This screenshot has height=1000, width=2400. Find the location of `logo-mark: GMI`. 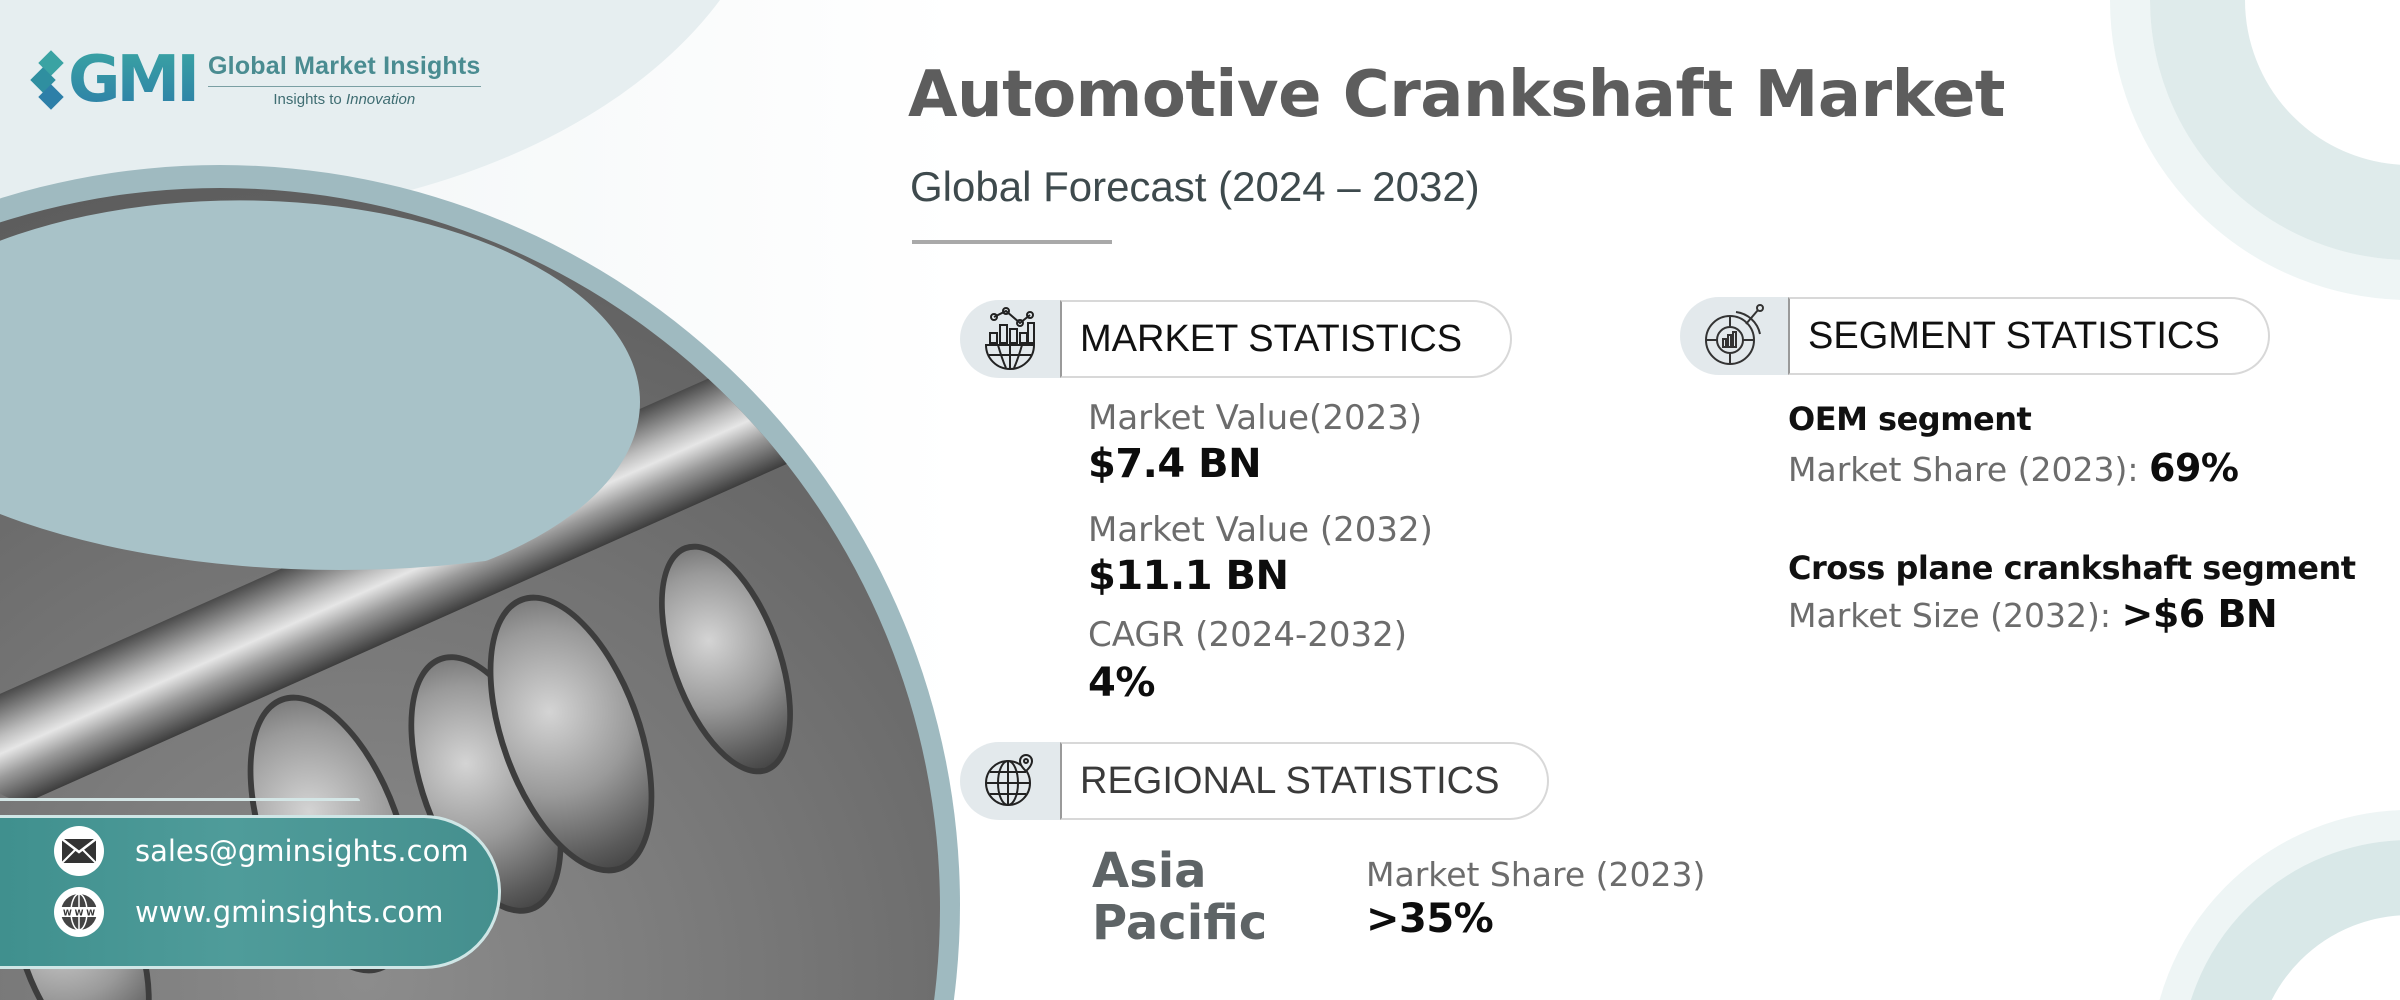

logo-mark: GMI is located at coordinates (115, 80).